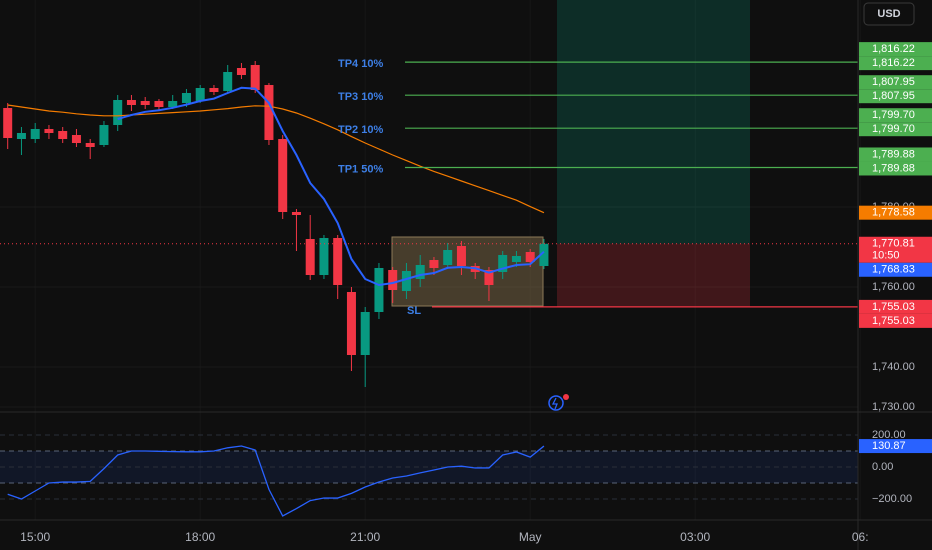  I want to click on x-tick-label: 03:00, so click(695, 537).